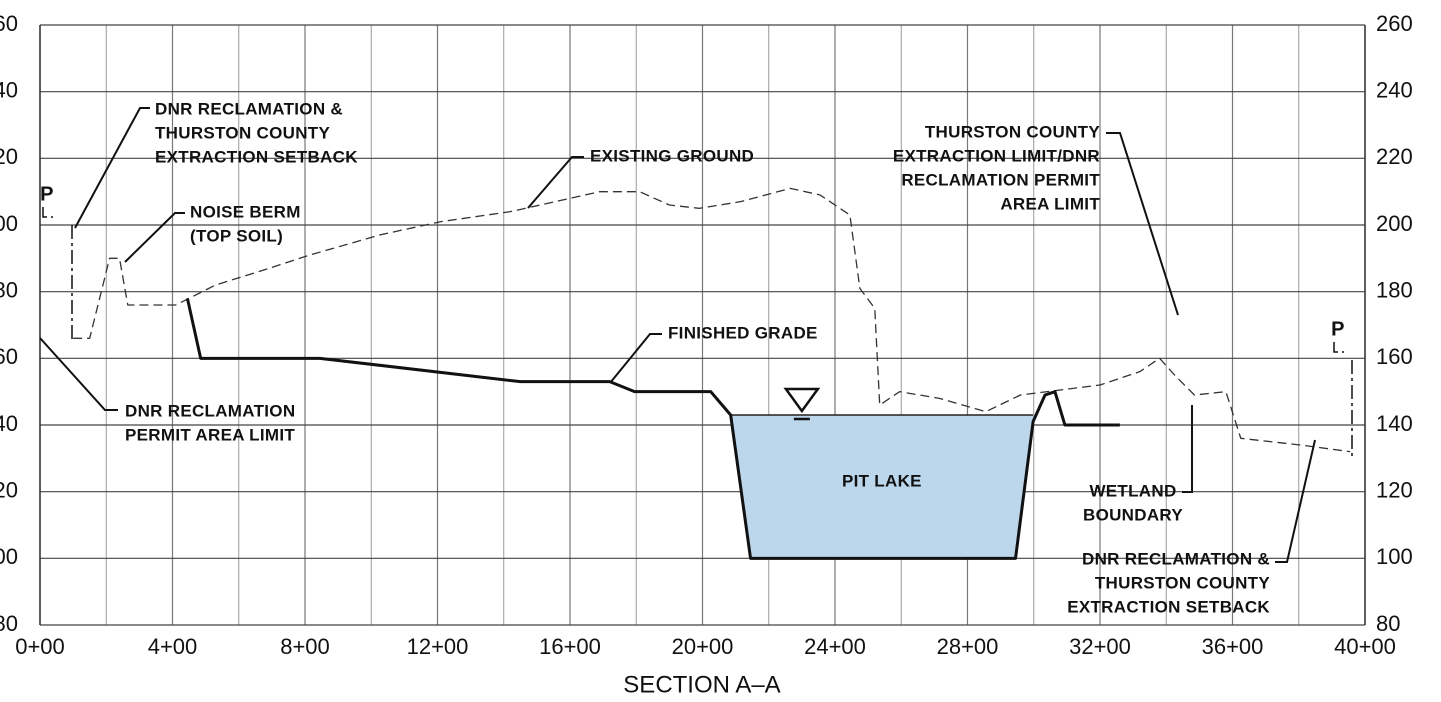  Describe the element at coordinates (1394, 489) in the screenshot. I see `y2-tick-label: 120` at that location.